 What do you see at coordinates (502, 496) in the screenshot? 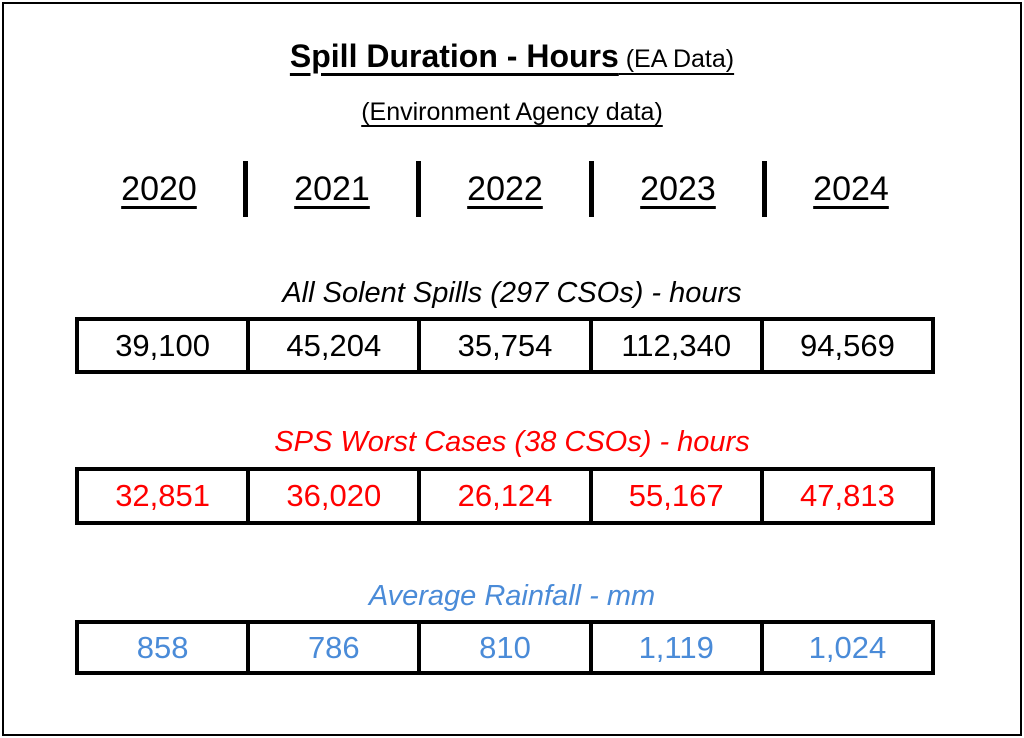
I see `table-cell: 26,124` at bounding box center [502, 496].